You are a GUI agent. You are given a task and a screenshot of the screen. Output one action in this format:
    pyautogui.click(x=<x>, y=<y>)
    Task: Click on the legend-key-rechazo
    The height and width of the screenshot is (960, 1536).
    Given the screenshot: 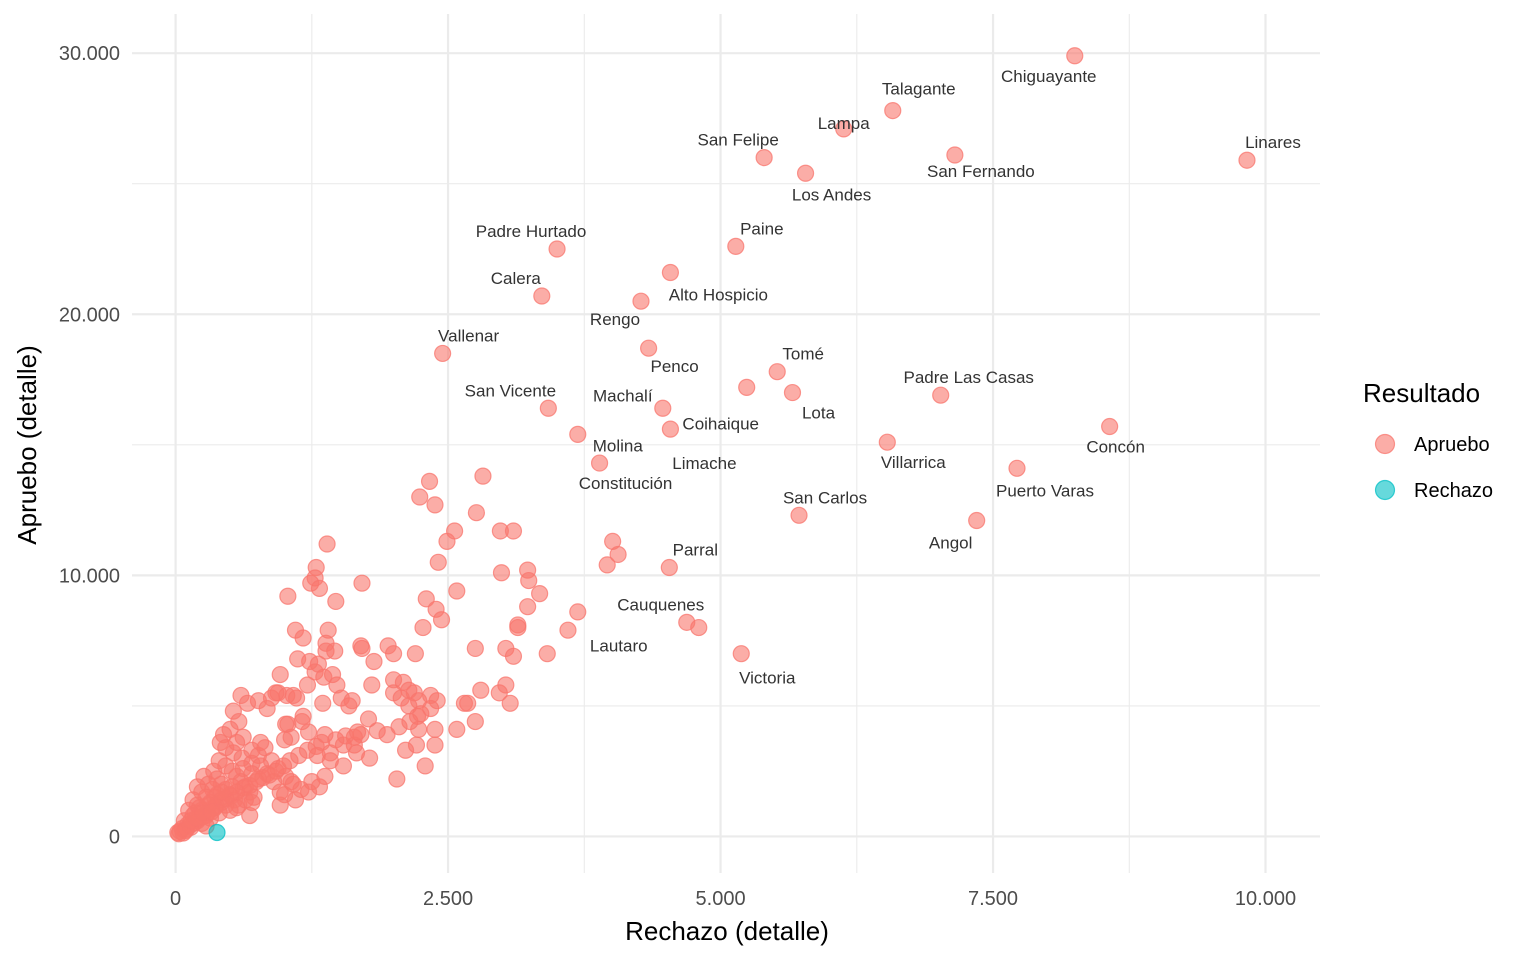 What is the action you would take?
    pyautogui.click(x=1385, y=490)
    